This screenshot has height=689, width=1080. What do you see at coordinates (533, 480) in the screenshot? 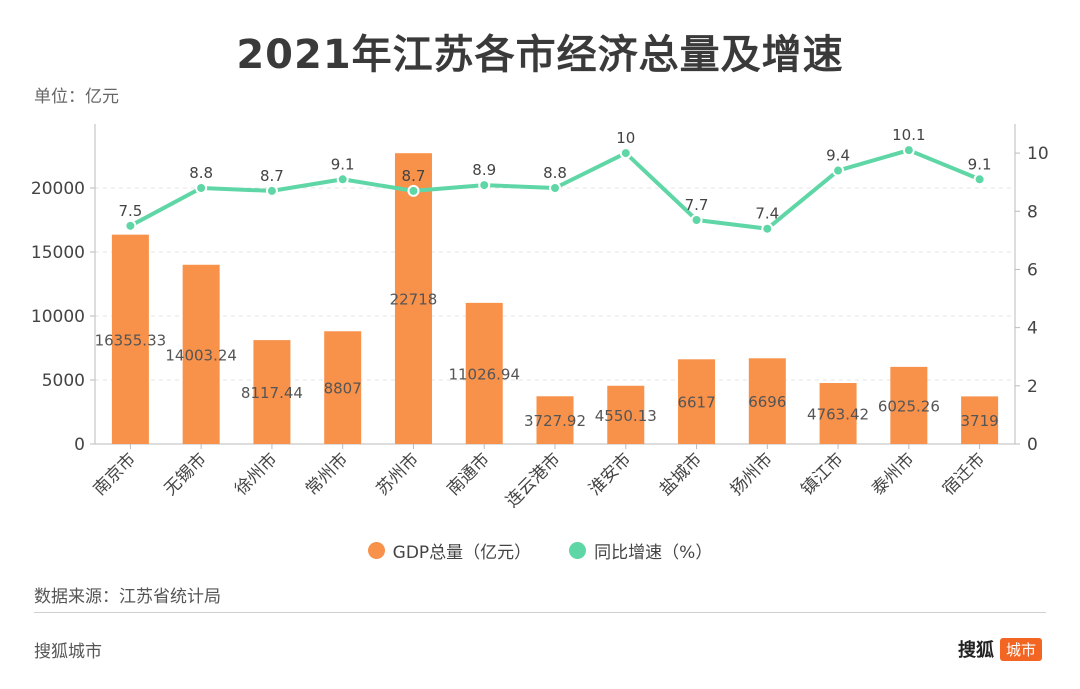
I see `category-label: 连云港市` at bounding box center [533, 480].